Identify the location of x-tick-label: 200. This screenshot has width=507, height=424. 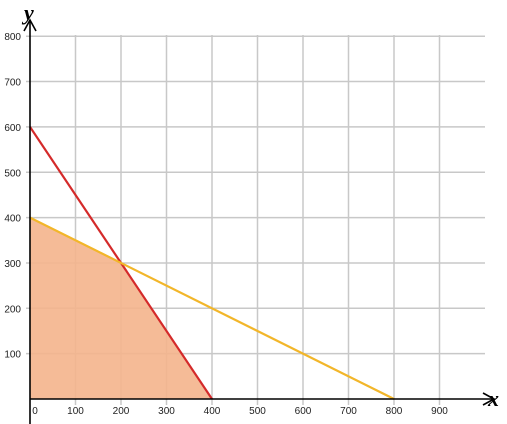
(121, 411).